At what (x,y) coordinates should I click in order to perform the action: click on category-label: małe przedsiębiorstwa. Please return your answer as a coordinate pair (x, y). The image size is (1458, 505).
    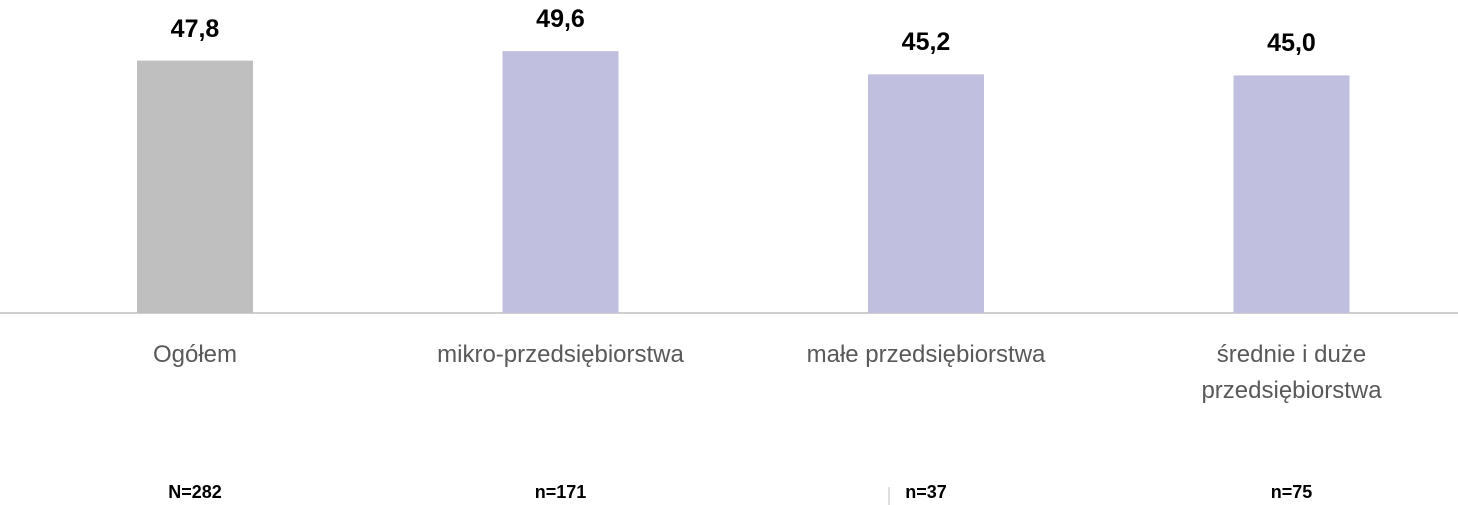
    Looking at the image, I should click on (926, 354).